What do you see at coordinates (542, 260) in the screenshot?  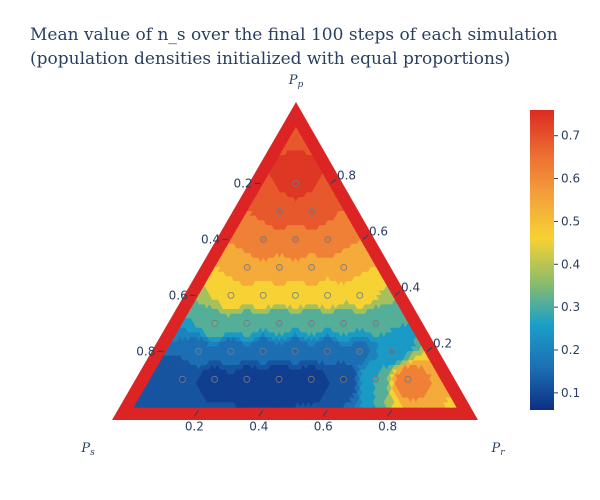 I see `colorbar-gradient` at bounding box center [542, 260].